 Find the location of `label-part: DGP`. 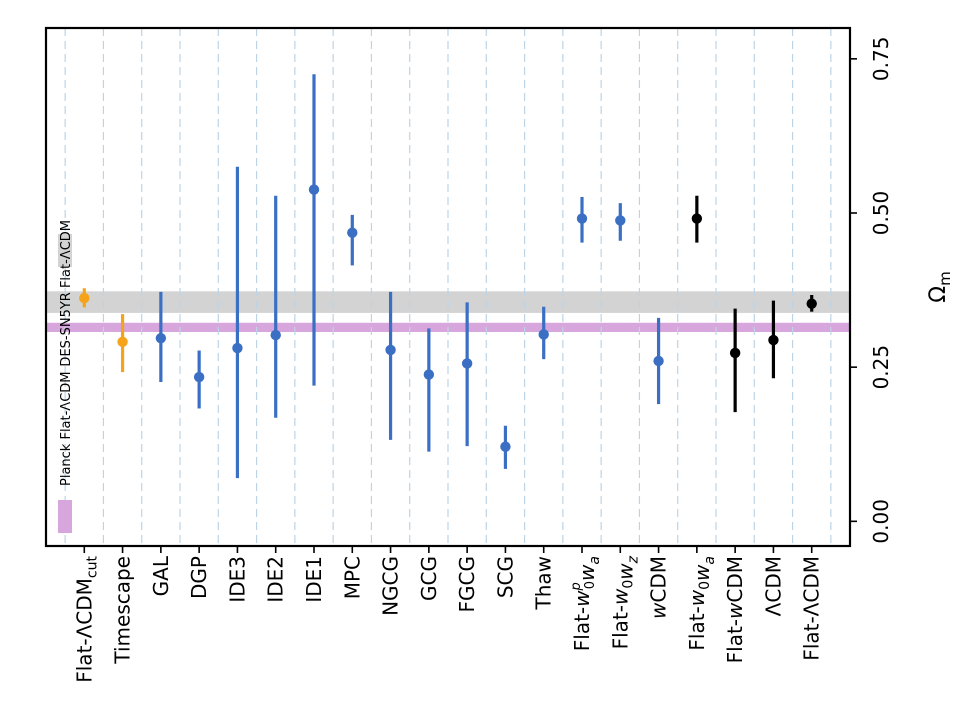

label-part: DGP is located at coordinates (199, 577).